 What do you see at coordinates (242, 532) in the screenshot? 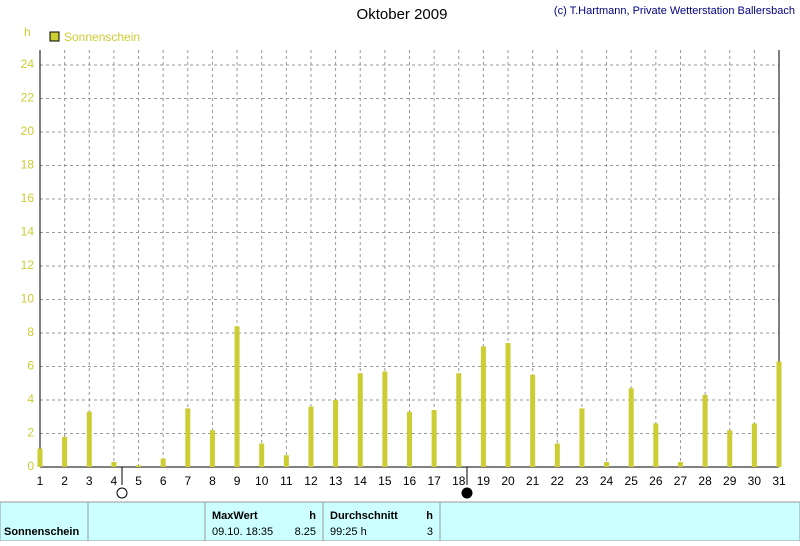
I see `cell: 09.10. 18:35` at bounding box center [242, 532].